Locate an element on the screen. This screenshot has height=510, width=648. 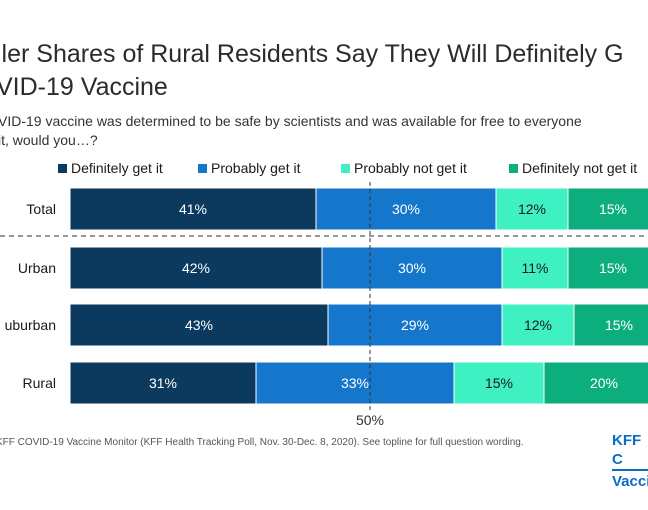
data-label: 42% is located at coordinates (196, 268).